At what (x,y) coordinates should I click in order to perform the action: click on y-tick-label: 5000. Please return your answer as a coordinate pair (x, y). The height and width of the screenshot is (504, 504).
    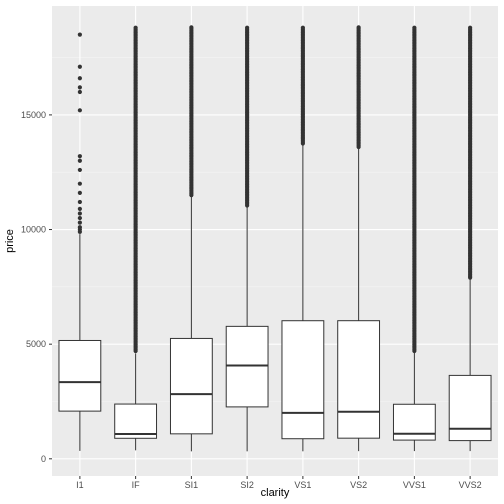
    Looking at the image, I should click on (36, 344).